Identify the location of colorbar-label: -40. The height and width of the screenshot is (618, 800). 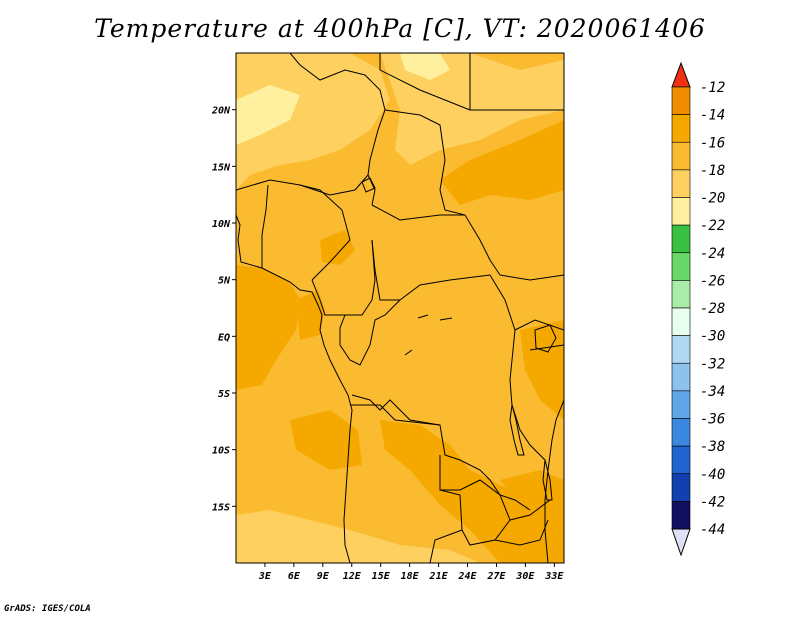
(712, 475).